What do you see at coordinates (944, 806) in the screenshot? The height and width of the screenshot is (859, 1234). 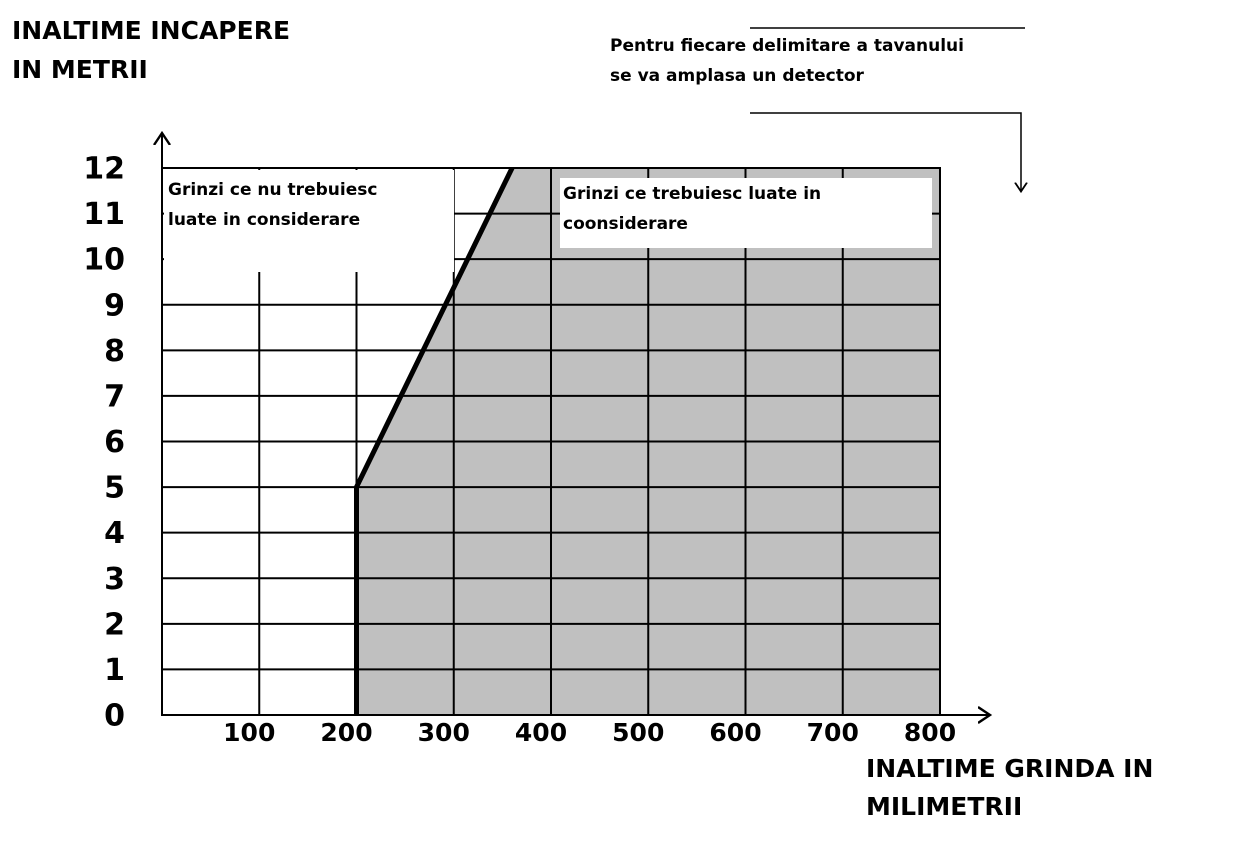 I see `x-axis-title: MILIMETRII` at bounding box center [944, 806].